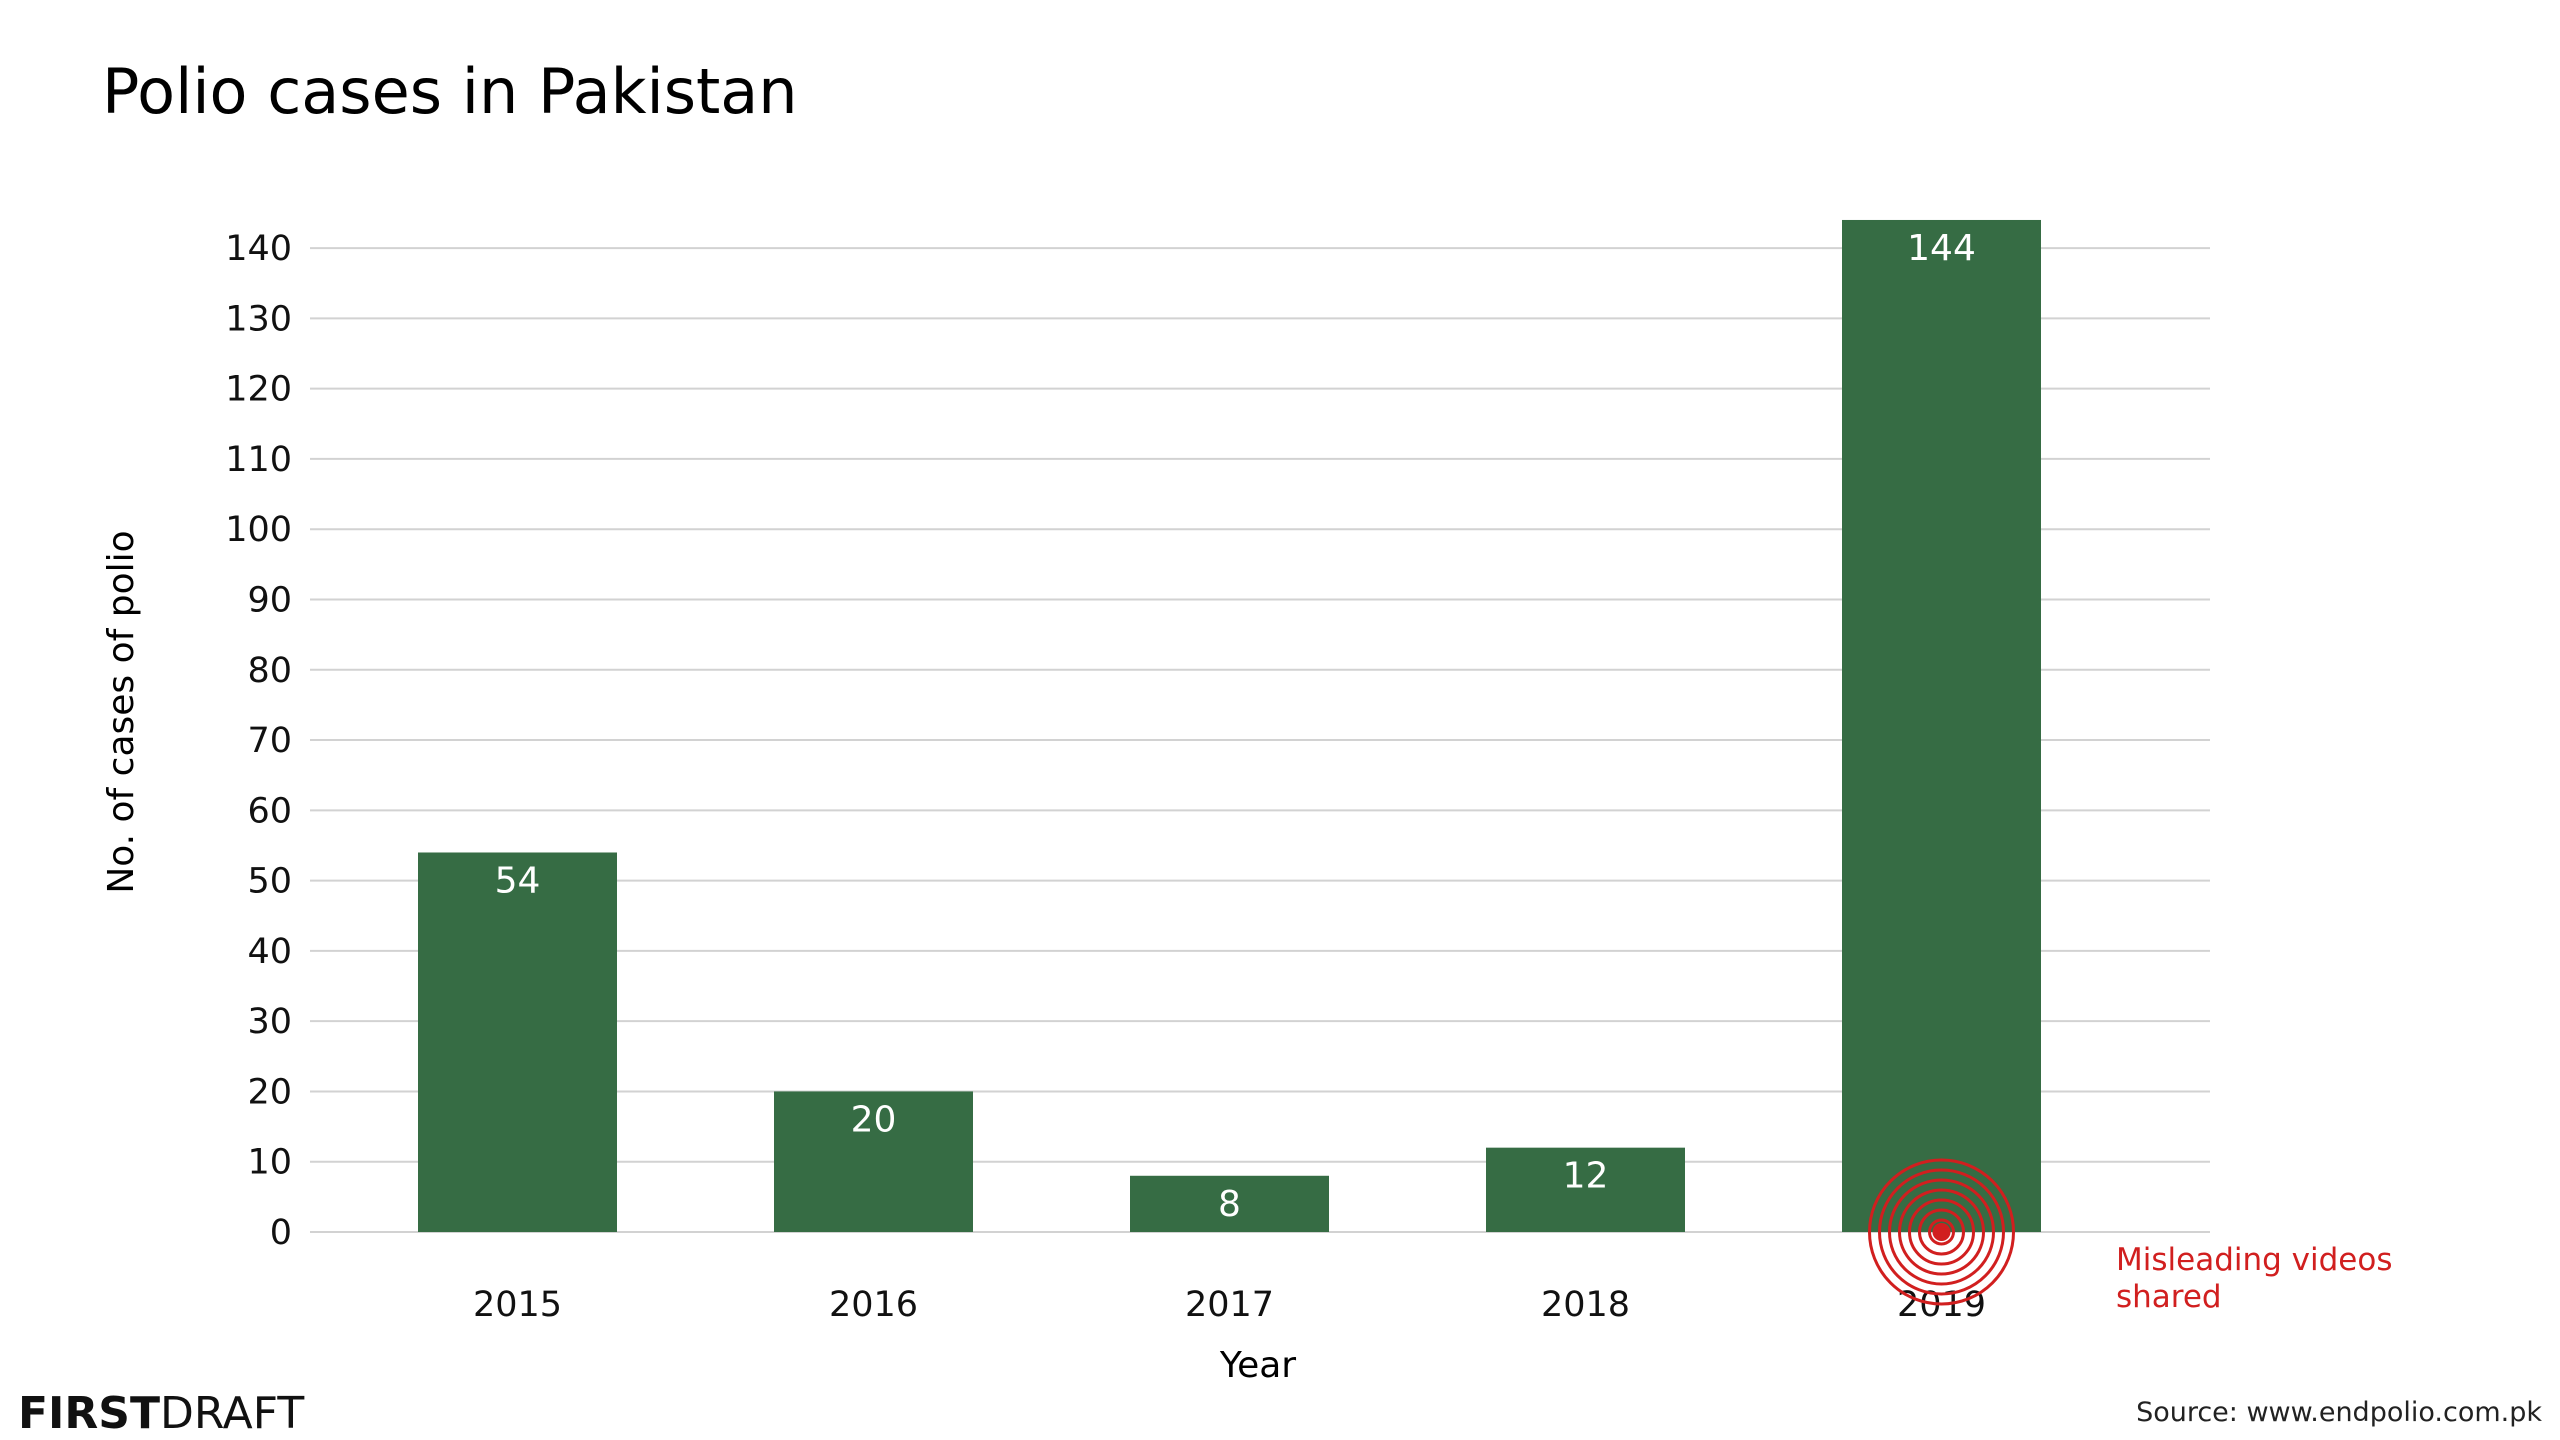 This screenshot has height=1440, width=2560. What do you see at coordinates (258, 530) in the screenshot?
I see `y-tick-label: 100` at bounding box center [258, 530].